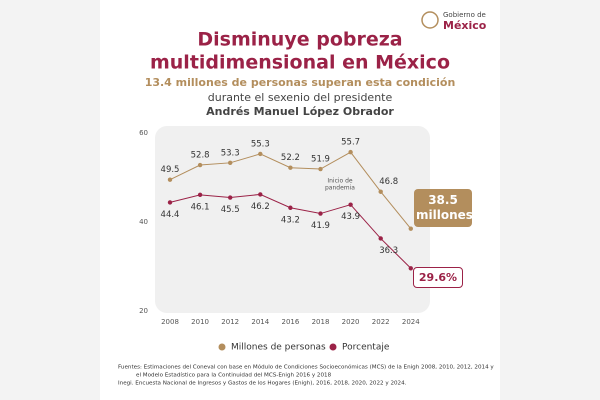 The height and width of the screenshot is (400, 600). Describe the element at coordinates (388, 182) in the screenshot. I see `data-label: 46.8` at that location.